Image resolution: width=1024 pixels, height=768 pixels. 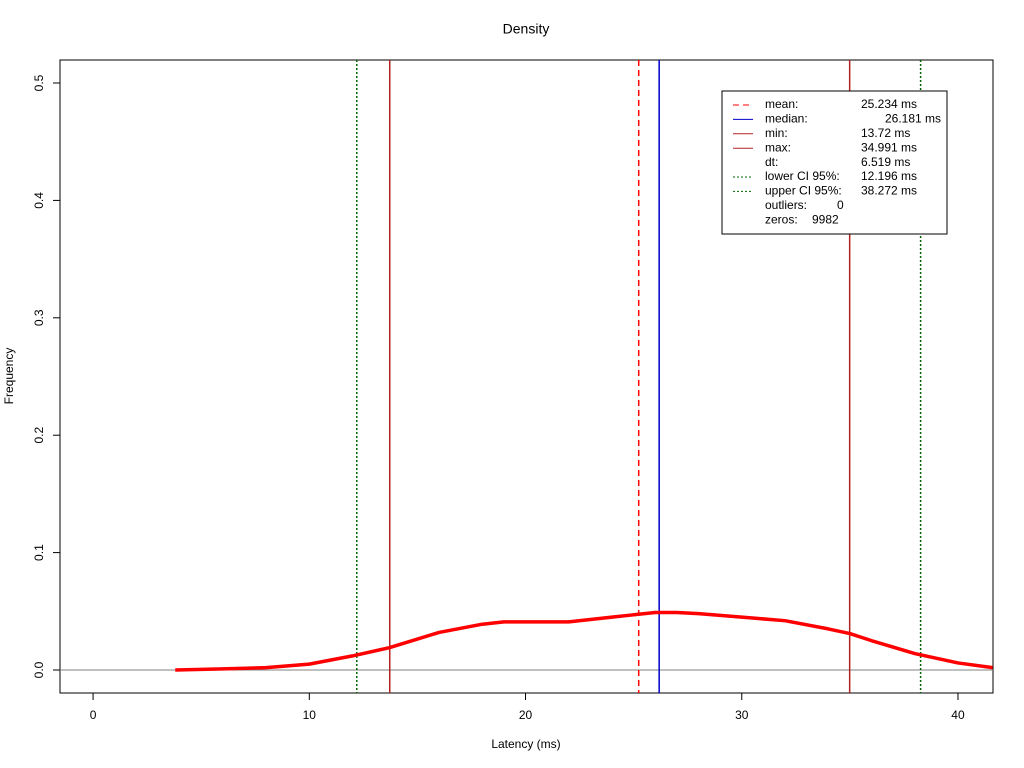 I want to click on legend-value: 34.991 ms, so click(x=889, y=147).